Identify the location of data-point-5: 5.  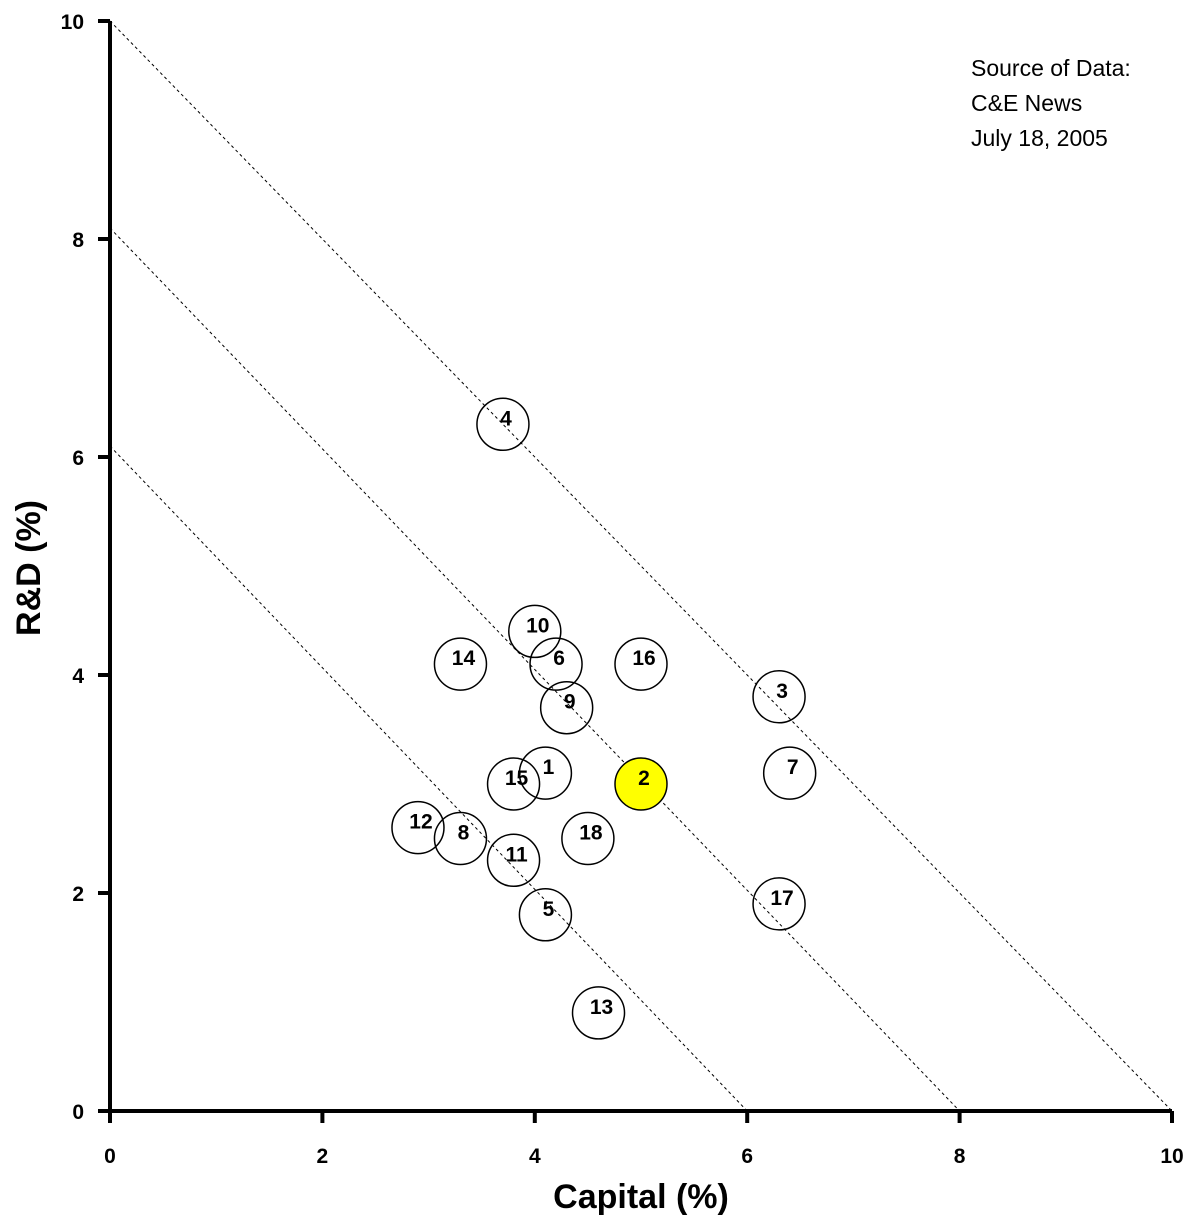
(545, 915).